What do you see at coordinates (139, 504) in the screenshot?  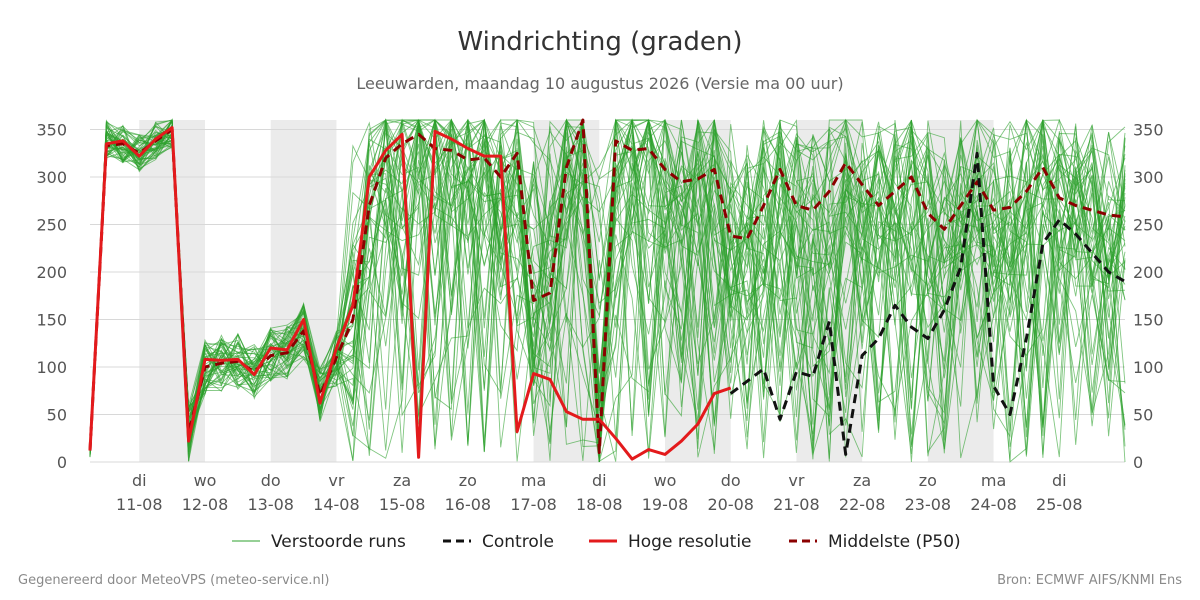 I see `x-tick-date: 11-08` at bounding box center [139, 504].